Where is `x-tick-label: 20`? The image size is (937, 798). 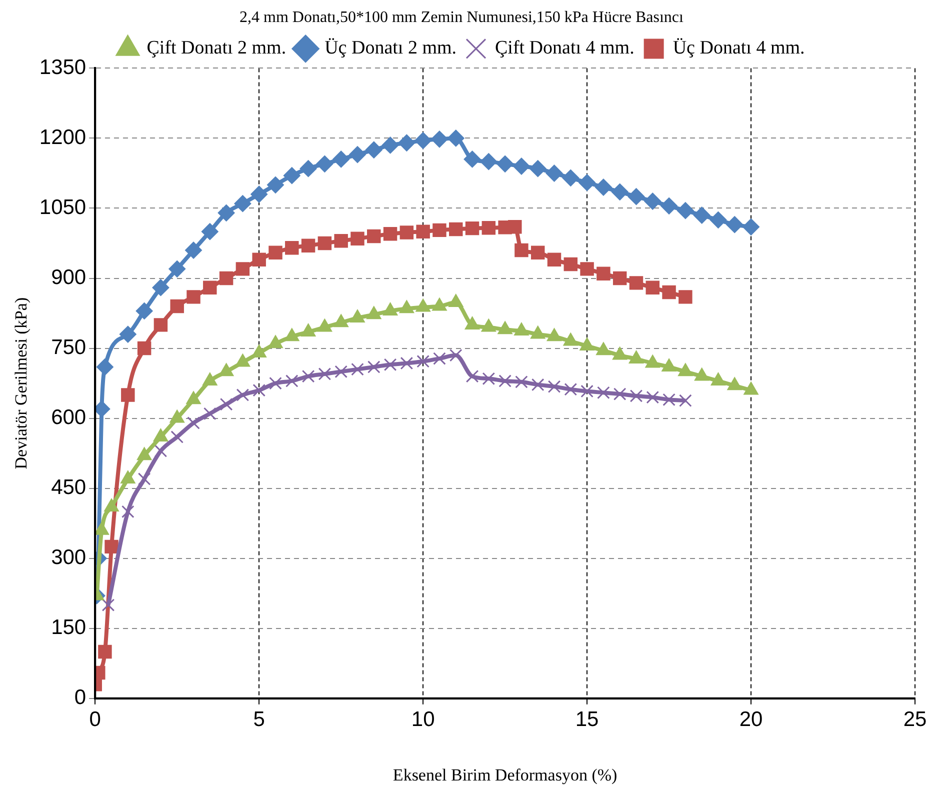 x-tick-label: 20 is located at coordinates (751, 719).